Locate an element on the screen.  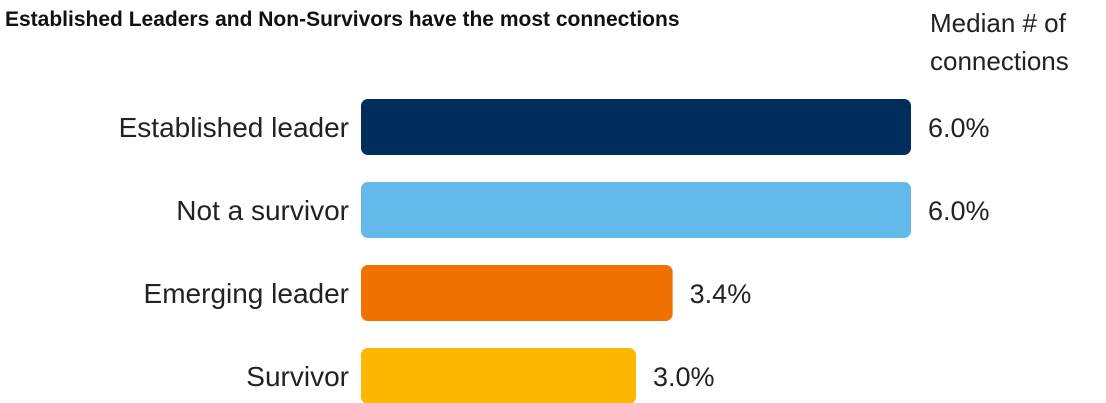
category-label-emerging-leader: Emerging leader is located at coordinates (246, 293).